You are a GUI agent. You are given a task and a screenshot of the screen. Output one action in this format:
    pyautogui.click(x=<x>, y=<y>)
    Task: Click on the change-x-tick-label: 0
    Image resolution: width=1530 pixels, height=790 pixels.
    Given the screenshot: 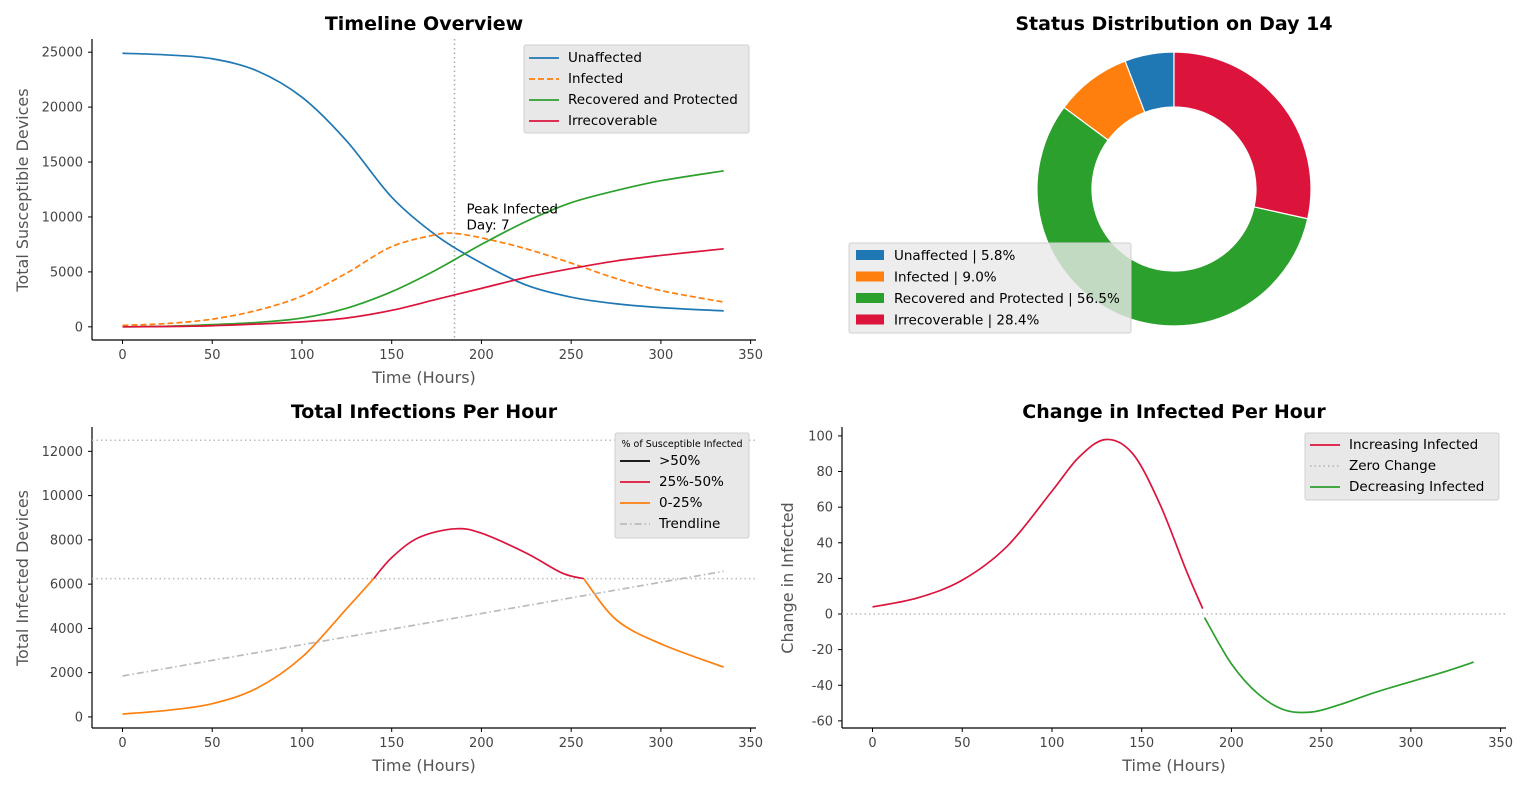 What is the action you would take?
    pyautogui.click(x=872, y=743)
    